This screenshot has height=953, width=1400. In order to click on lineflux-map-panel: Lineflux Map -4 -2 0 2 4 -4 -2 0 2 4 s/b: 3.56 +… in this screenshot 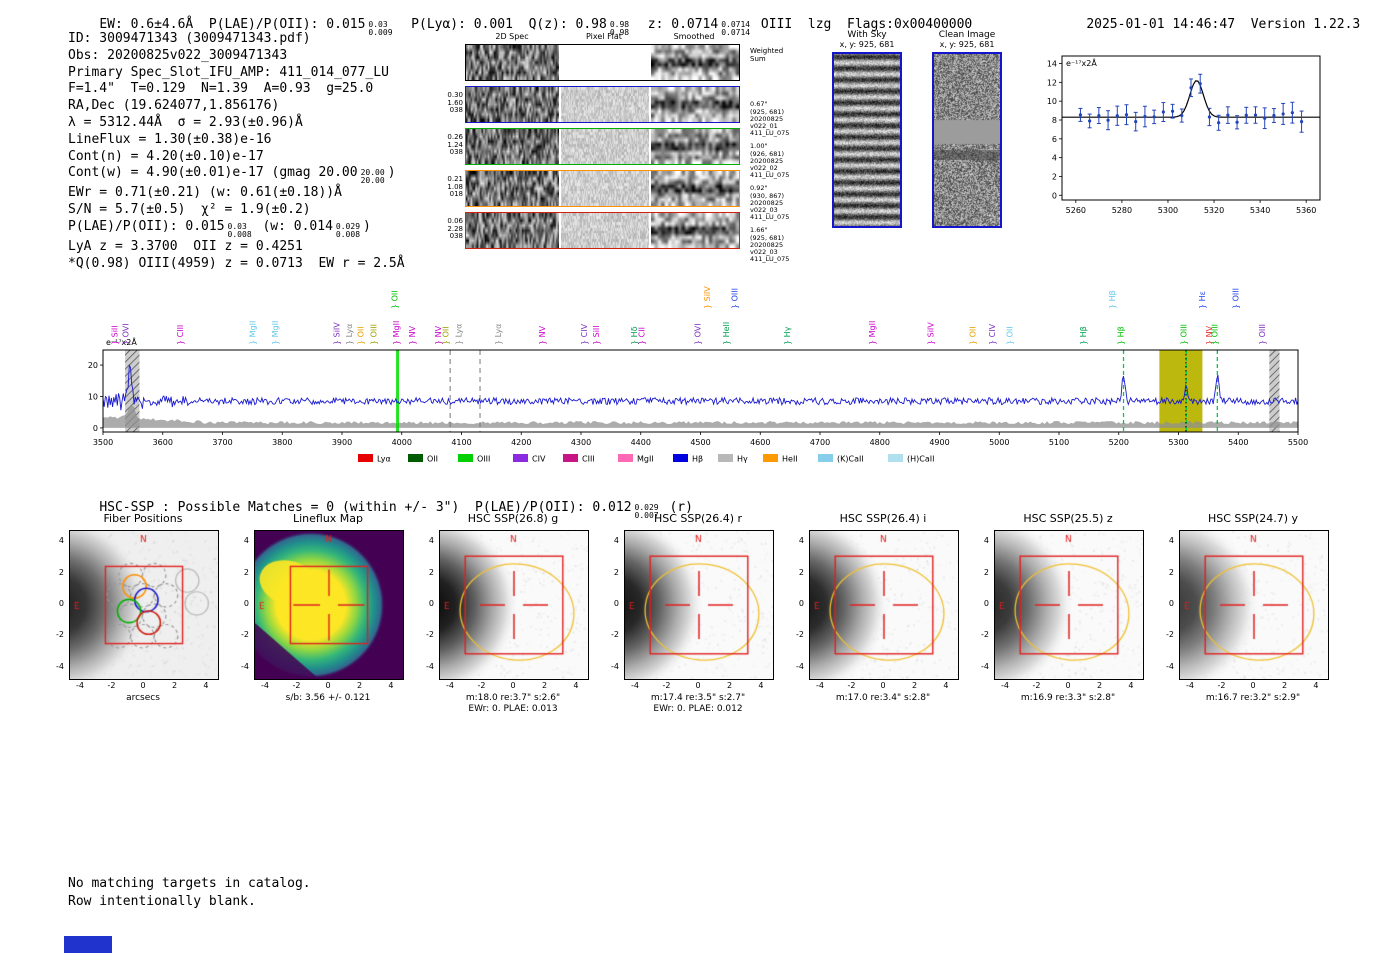, I will do `click(316, 617)`.